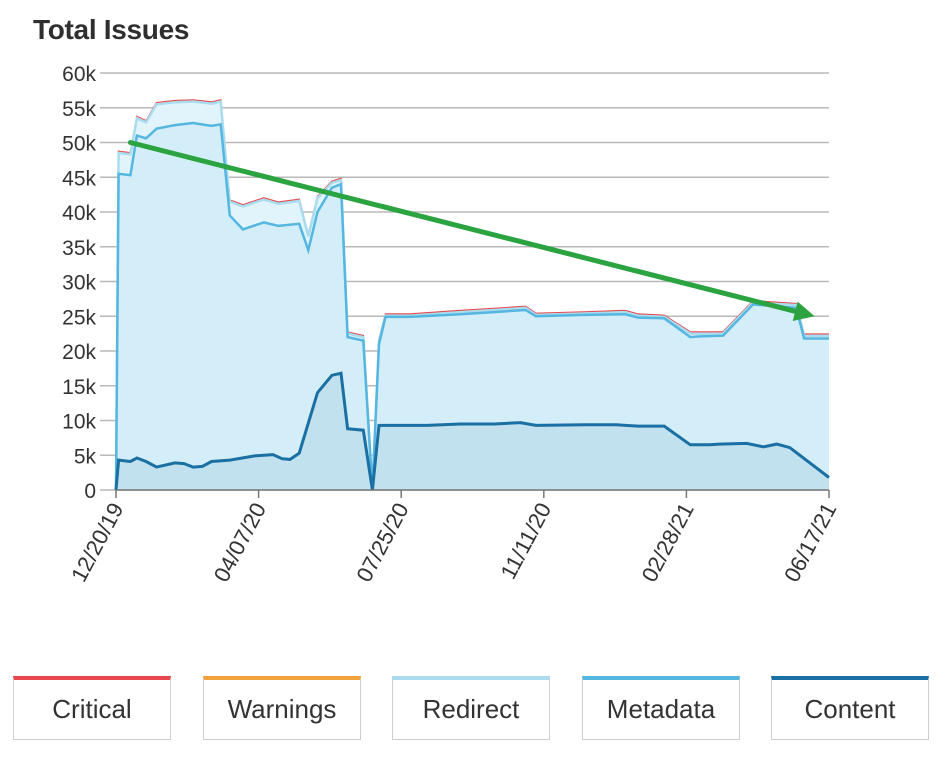  I want to click on y-tick-label: 40k, so click(79, 213).